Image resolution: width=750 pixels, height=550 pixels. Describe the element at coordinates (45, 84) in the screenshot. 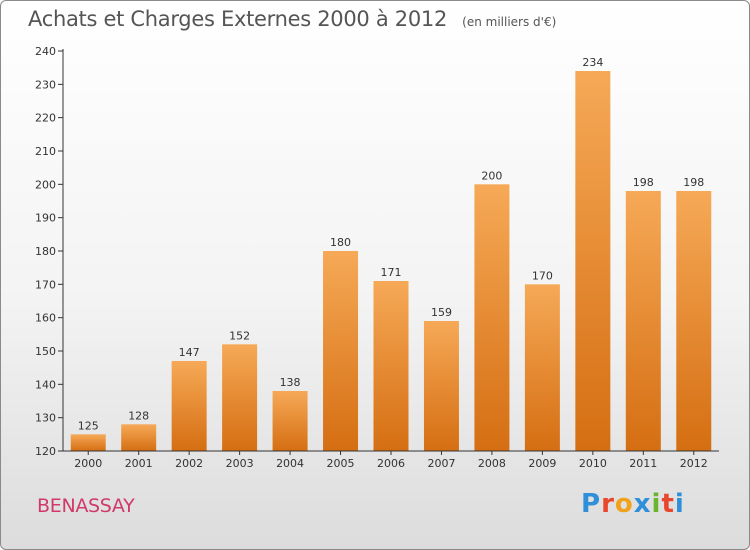

I see `y-tick-label: 230` at that location.